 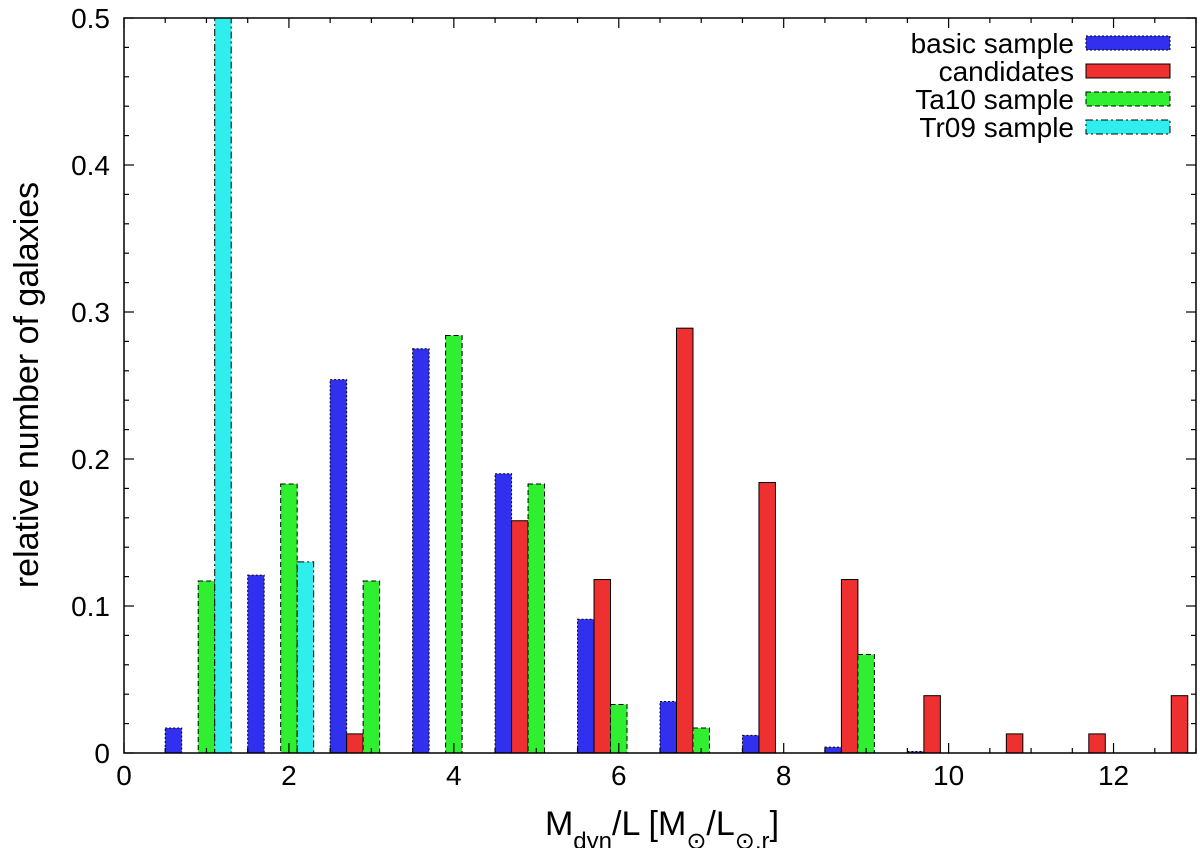 What do you see at coordinates (1128, 71) in the screenshot?
I see `legend-key-candidates` at bounding box center [1128, 71].